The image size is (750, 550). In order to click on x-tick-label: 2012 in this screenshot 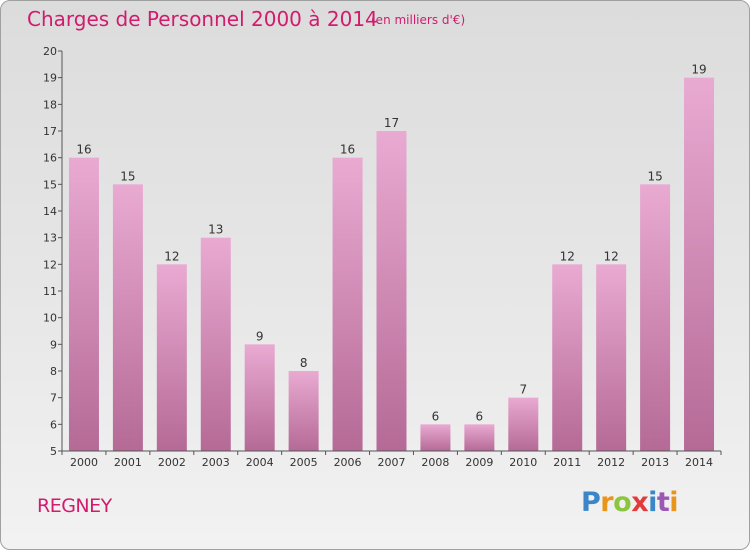, I will do `click(611, 462)`.